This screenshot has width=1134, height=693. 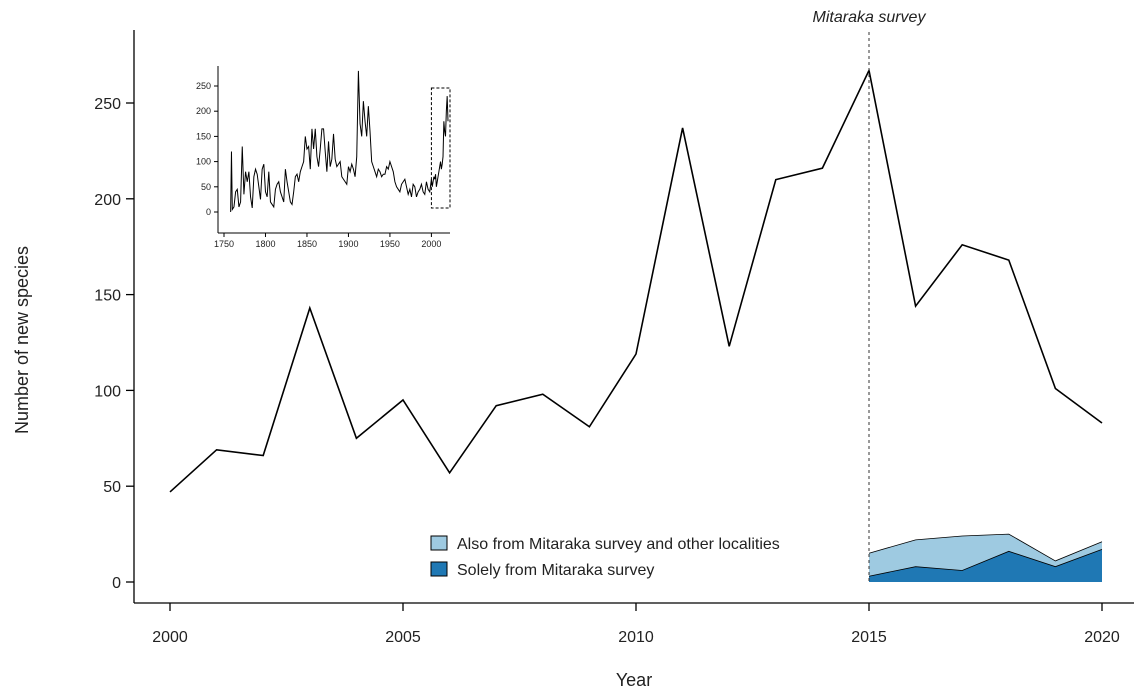 What do you see at coordinates (440, 148) in the screenshot?
I see `inset-highlight-box` at bounding box center [440, 148].